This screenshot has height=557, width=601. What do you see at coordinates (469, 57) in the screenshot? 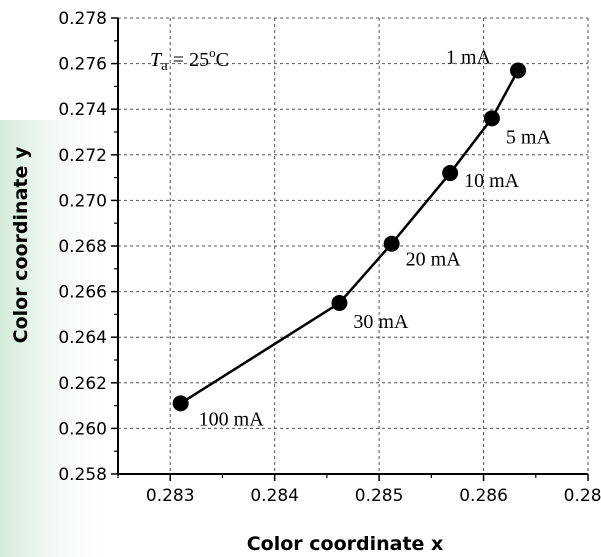
I see `data-point-label: 1 mA` at bounding box center [469, 57].